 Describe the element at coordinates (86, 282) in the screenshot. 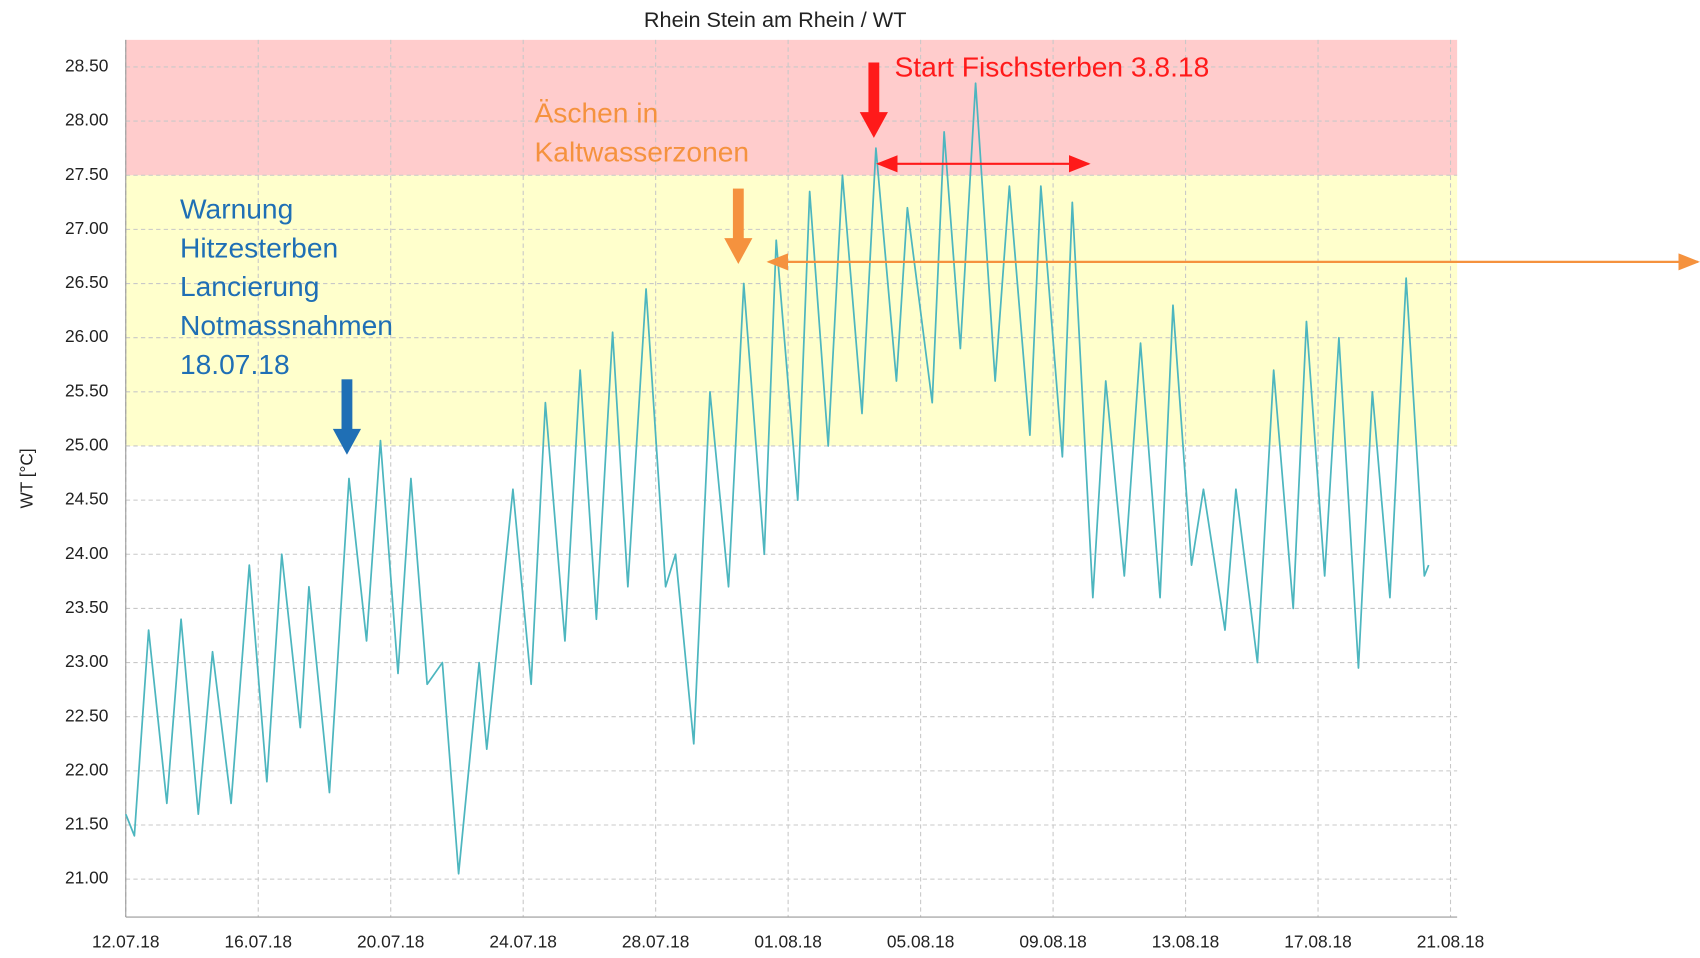

I see `y-tick-label: 26.50` at that location.